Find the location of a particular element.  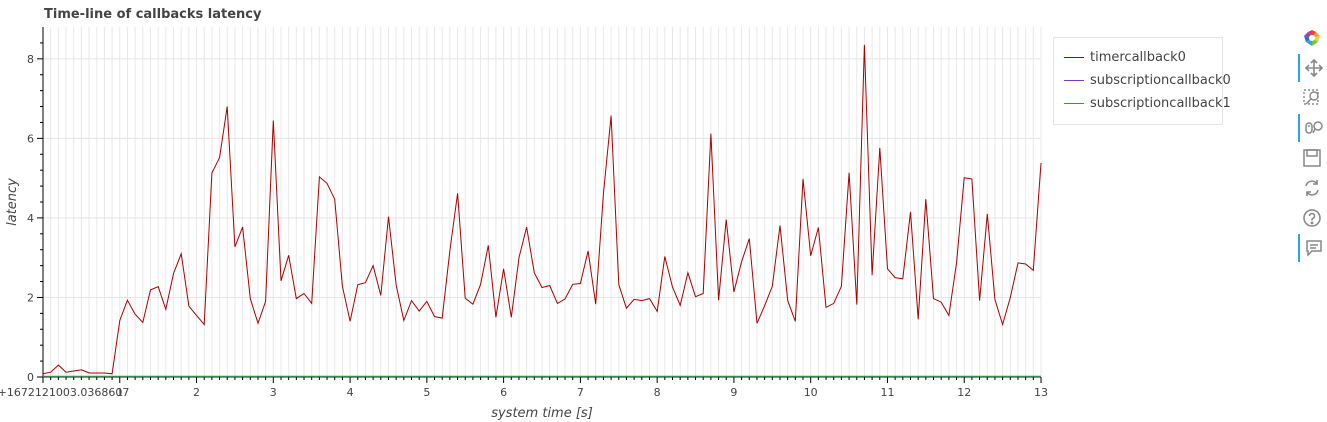

x-tick-label: 3 is located at coordinates (273, 392).